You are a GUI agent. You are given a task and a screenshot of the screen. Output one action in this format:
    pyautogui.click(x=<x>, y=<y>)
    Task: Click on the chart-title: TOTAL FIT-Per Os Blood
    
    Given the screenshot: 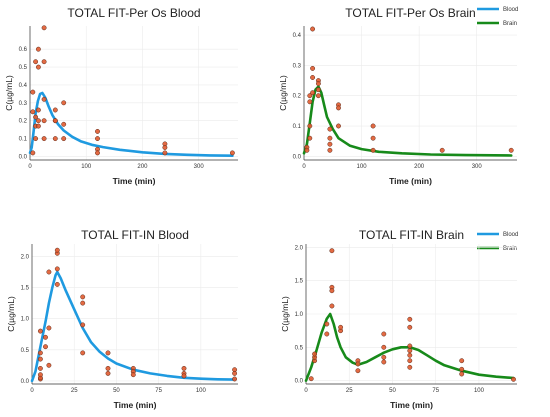 What is the action you would take?
    pyautogui.click(x=133, y=13)
    